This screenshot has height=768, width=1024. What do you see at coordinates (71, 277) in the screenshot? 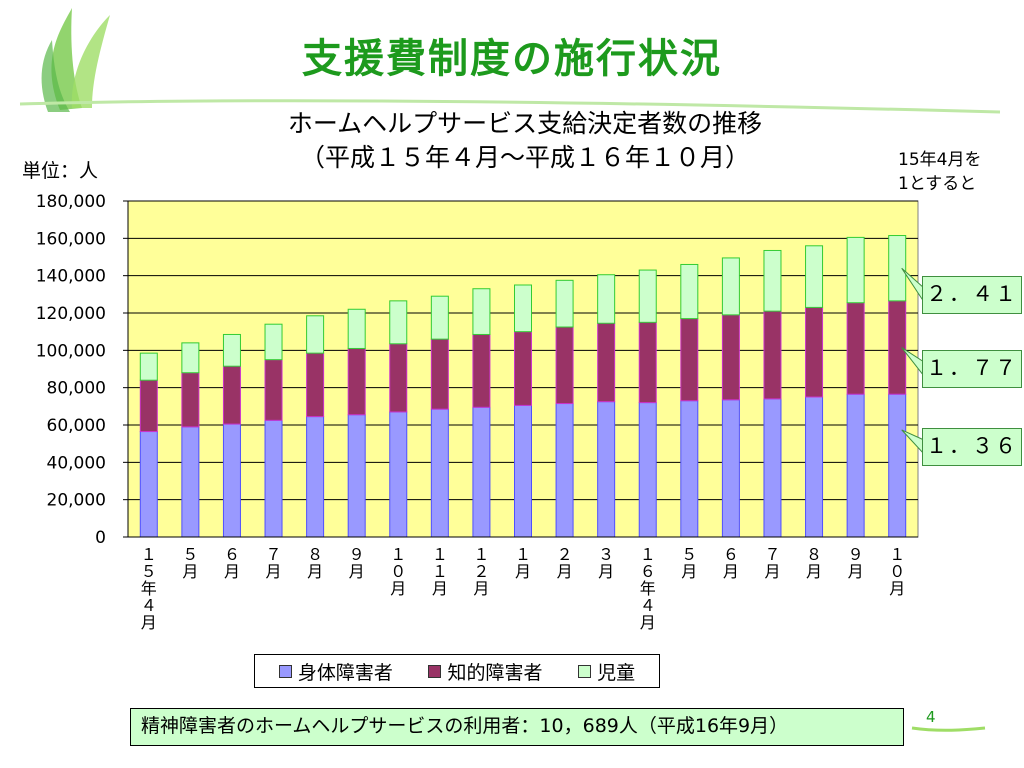
I see `y-tick-label: 140,000` at bounding box center [71, 277].